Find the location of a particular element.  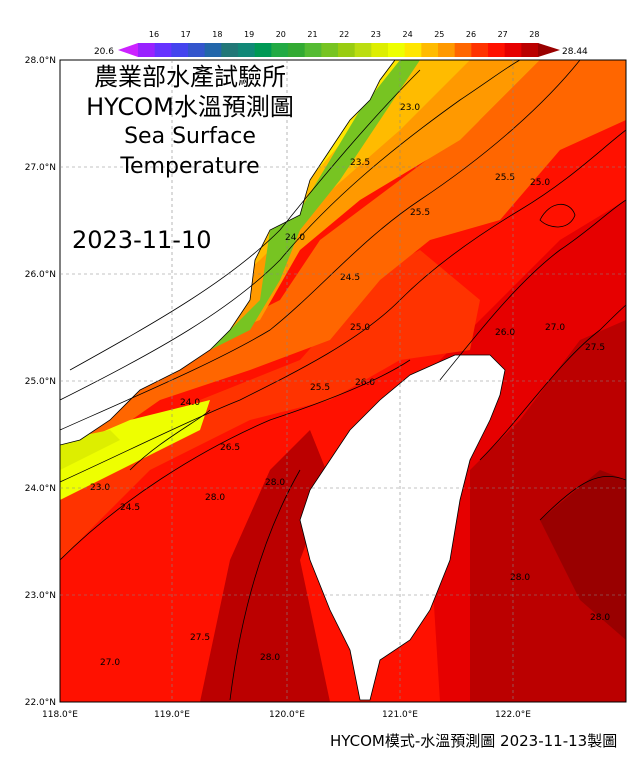

land-taiwan is located at coordinates (402, 527).